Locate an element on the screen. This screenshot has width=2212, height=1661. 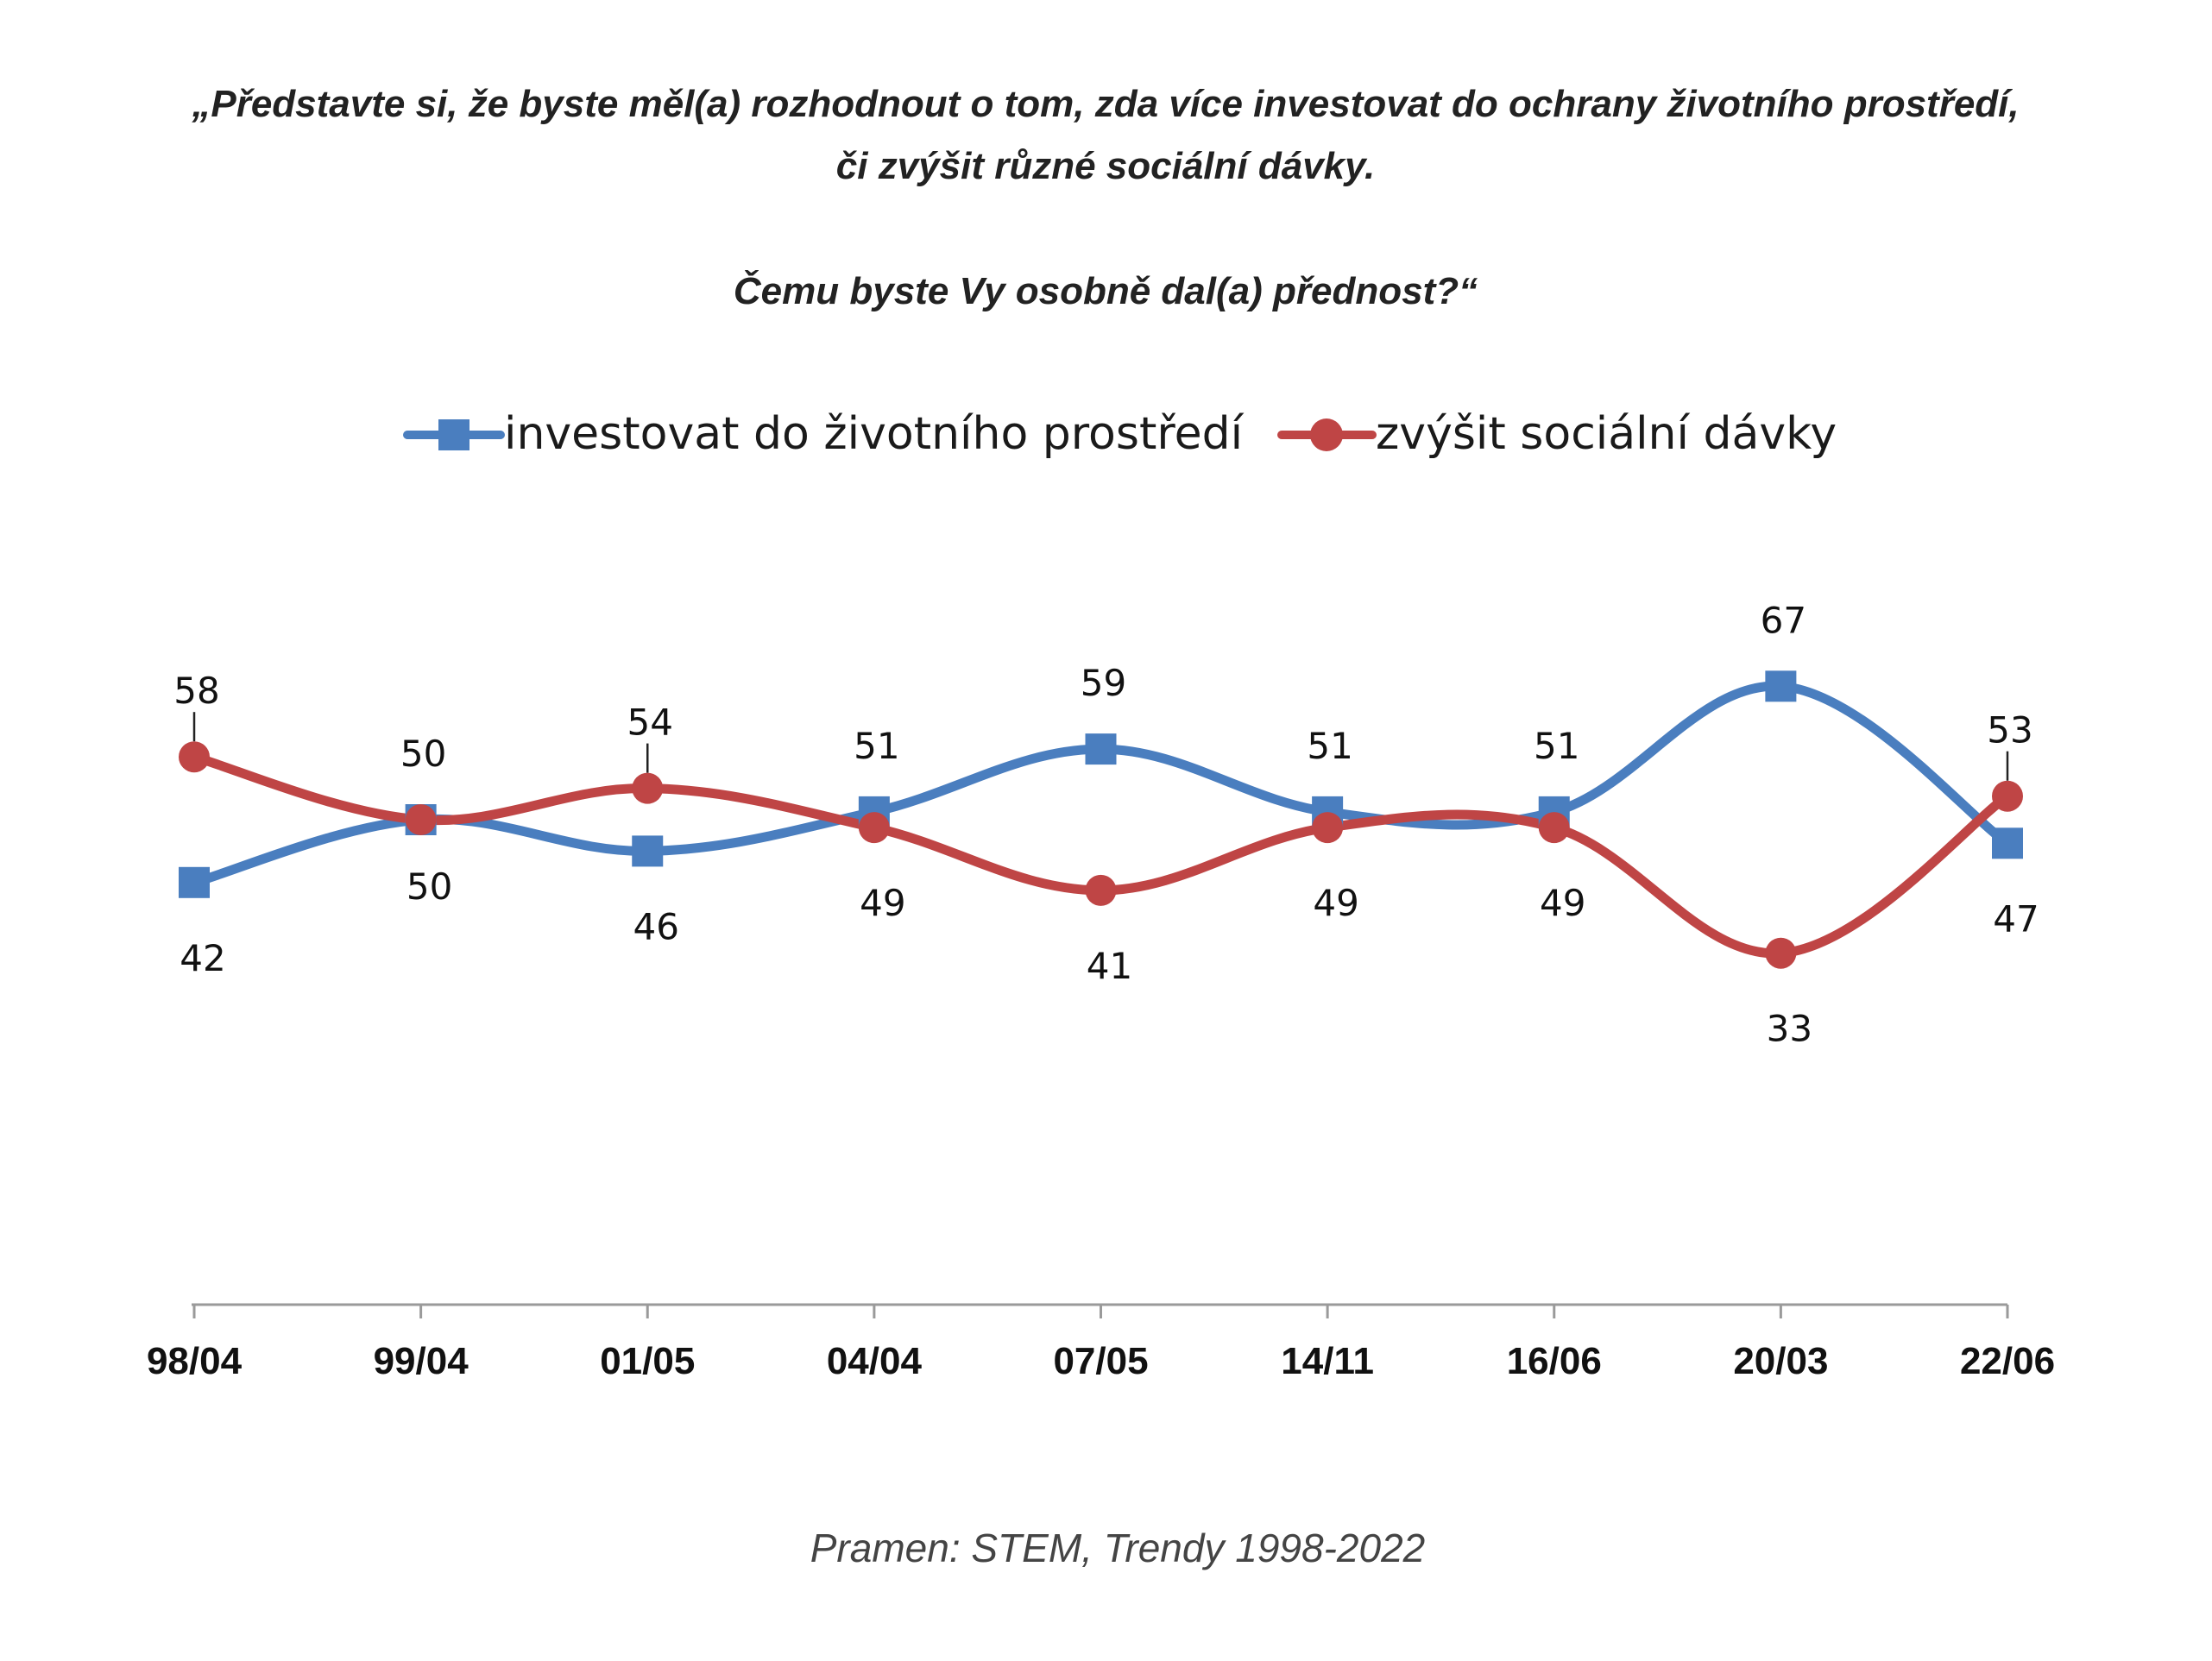
legend-label-social: zvýšit sociální dávky is located at coordinates (1607, 434).